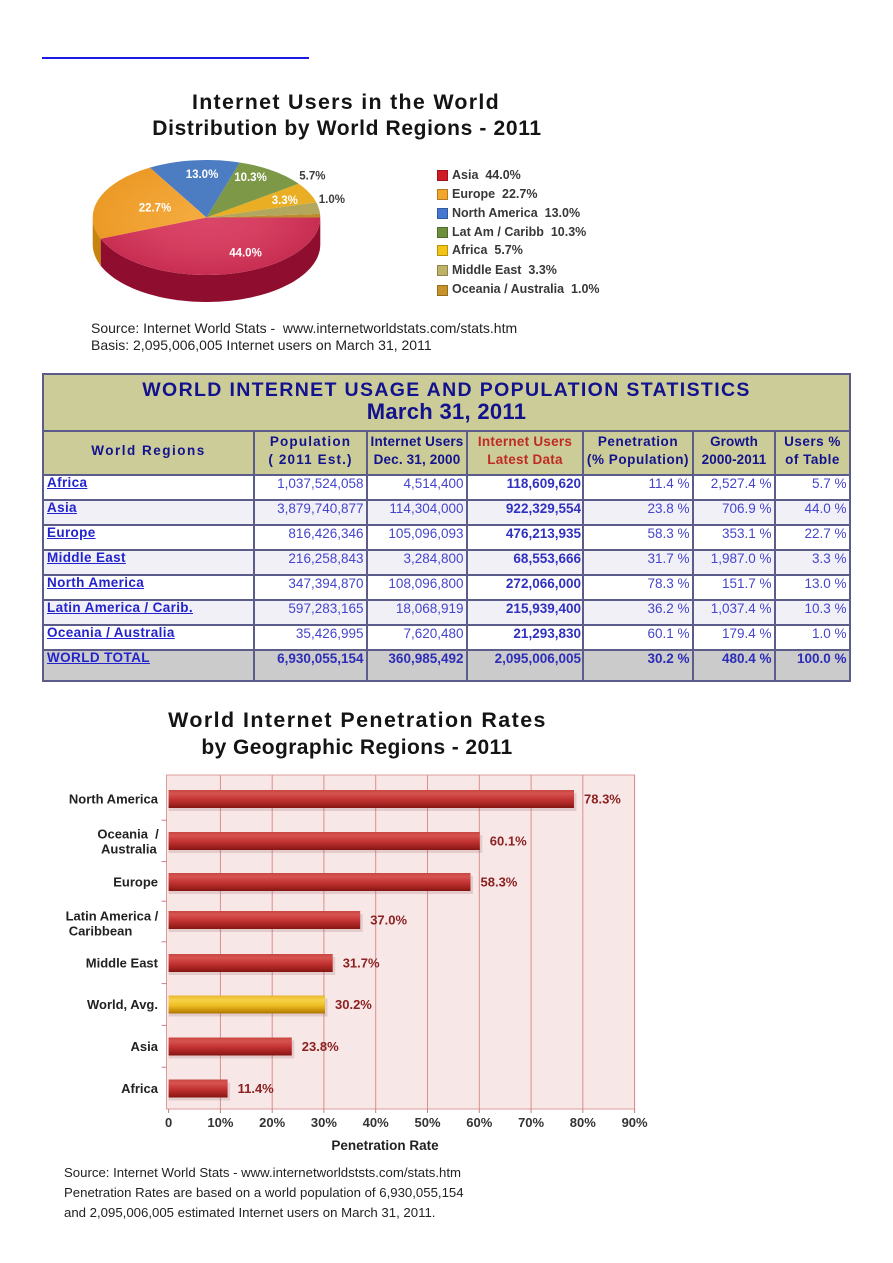 The image size is (893, 1263). What do you see at coordinates (332, 200) in the screenshot?
I see `svg-text: 1.0%` at bounding box center [332, 200].